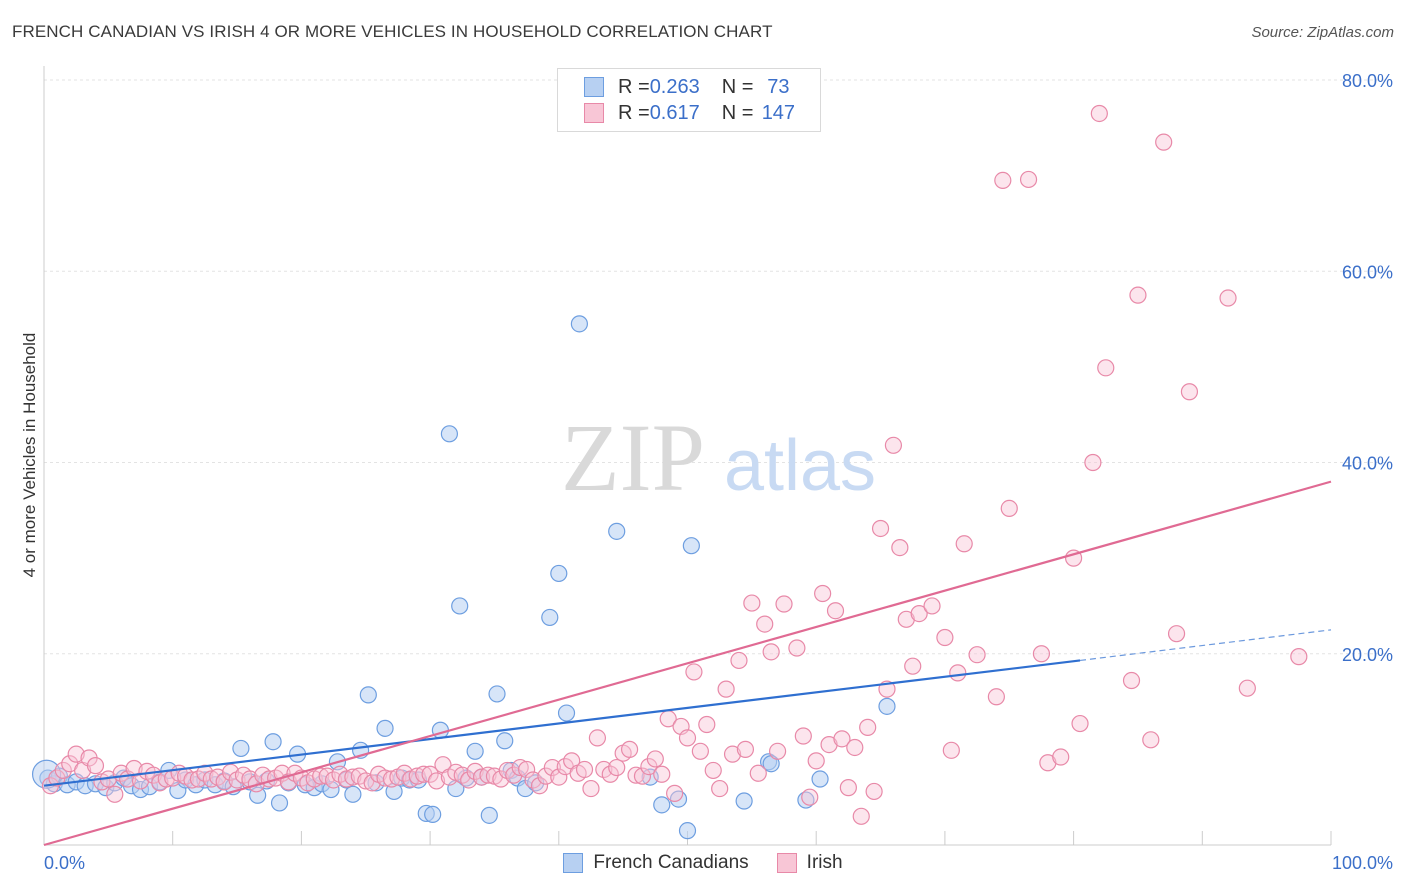  What do you see at coordinates (703, 863) in the screenshot?
I see `series-legend: French Canadians Irish` at bounding box center [703, 863].